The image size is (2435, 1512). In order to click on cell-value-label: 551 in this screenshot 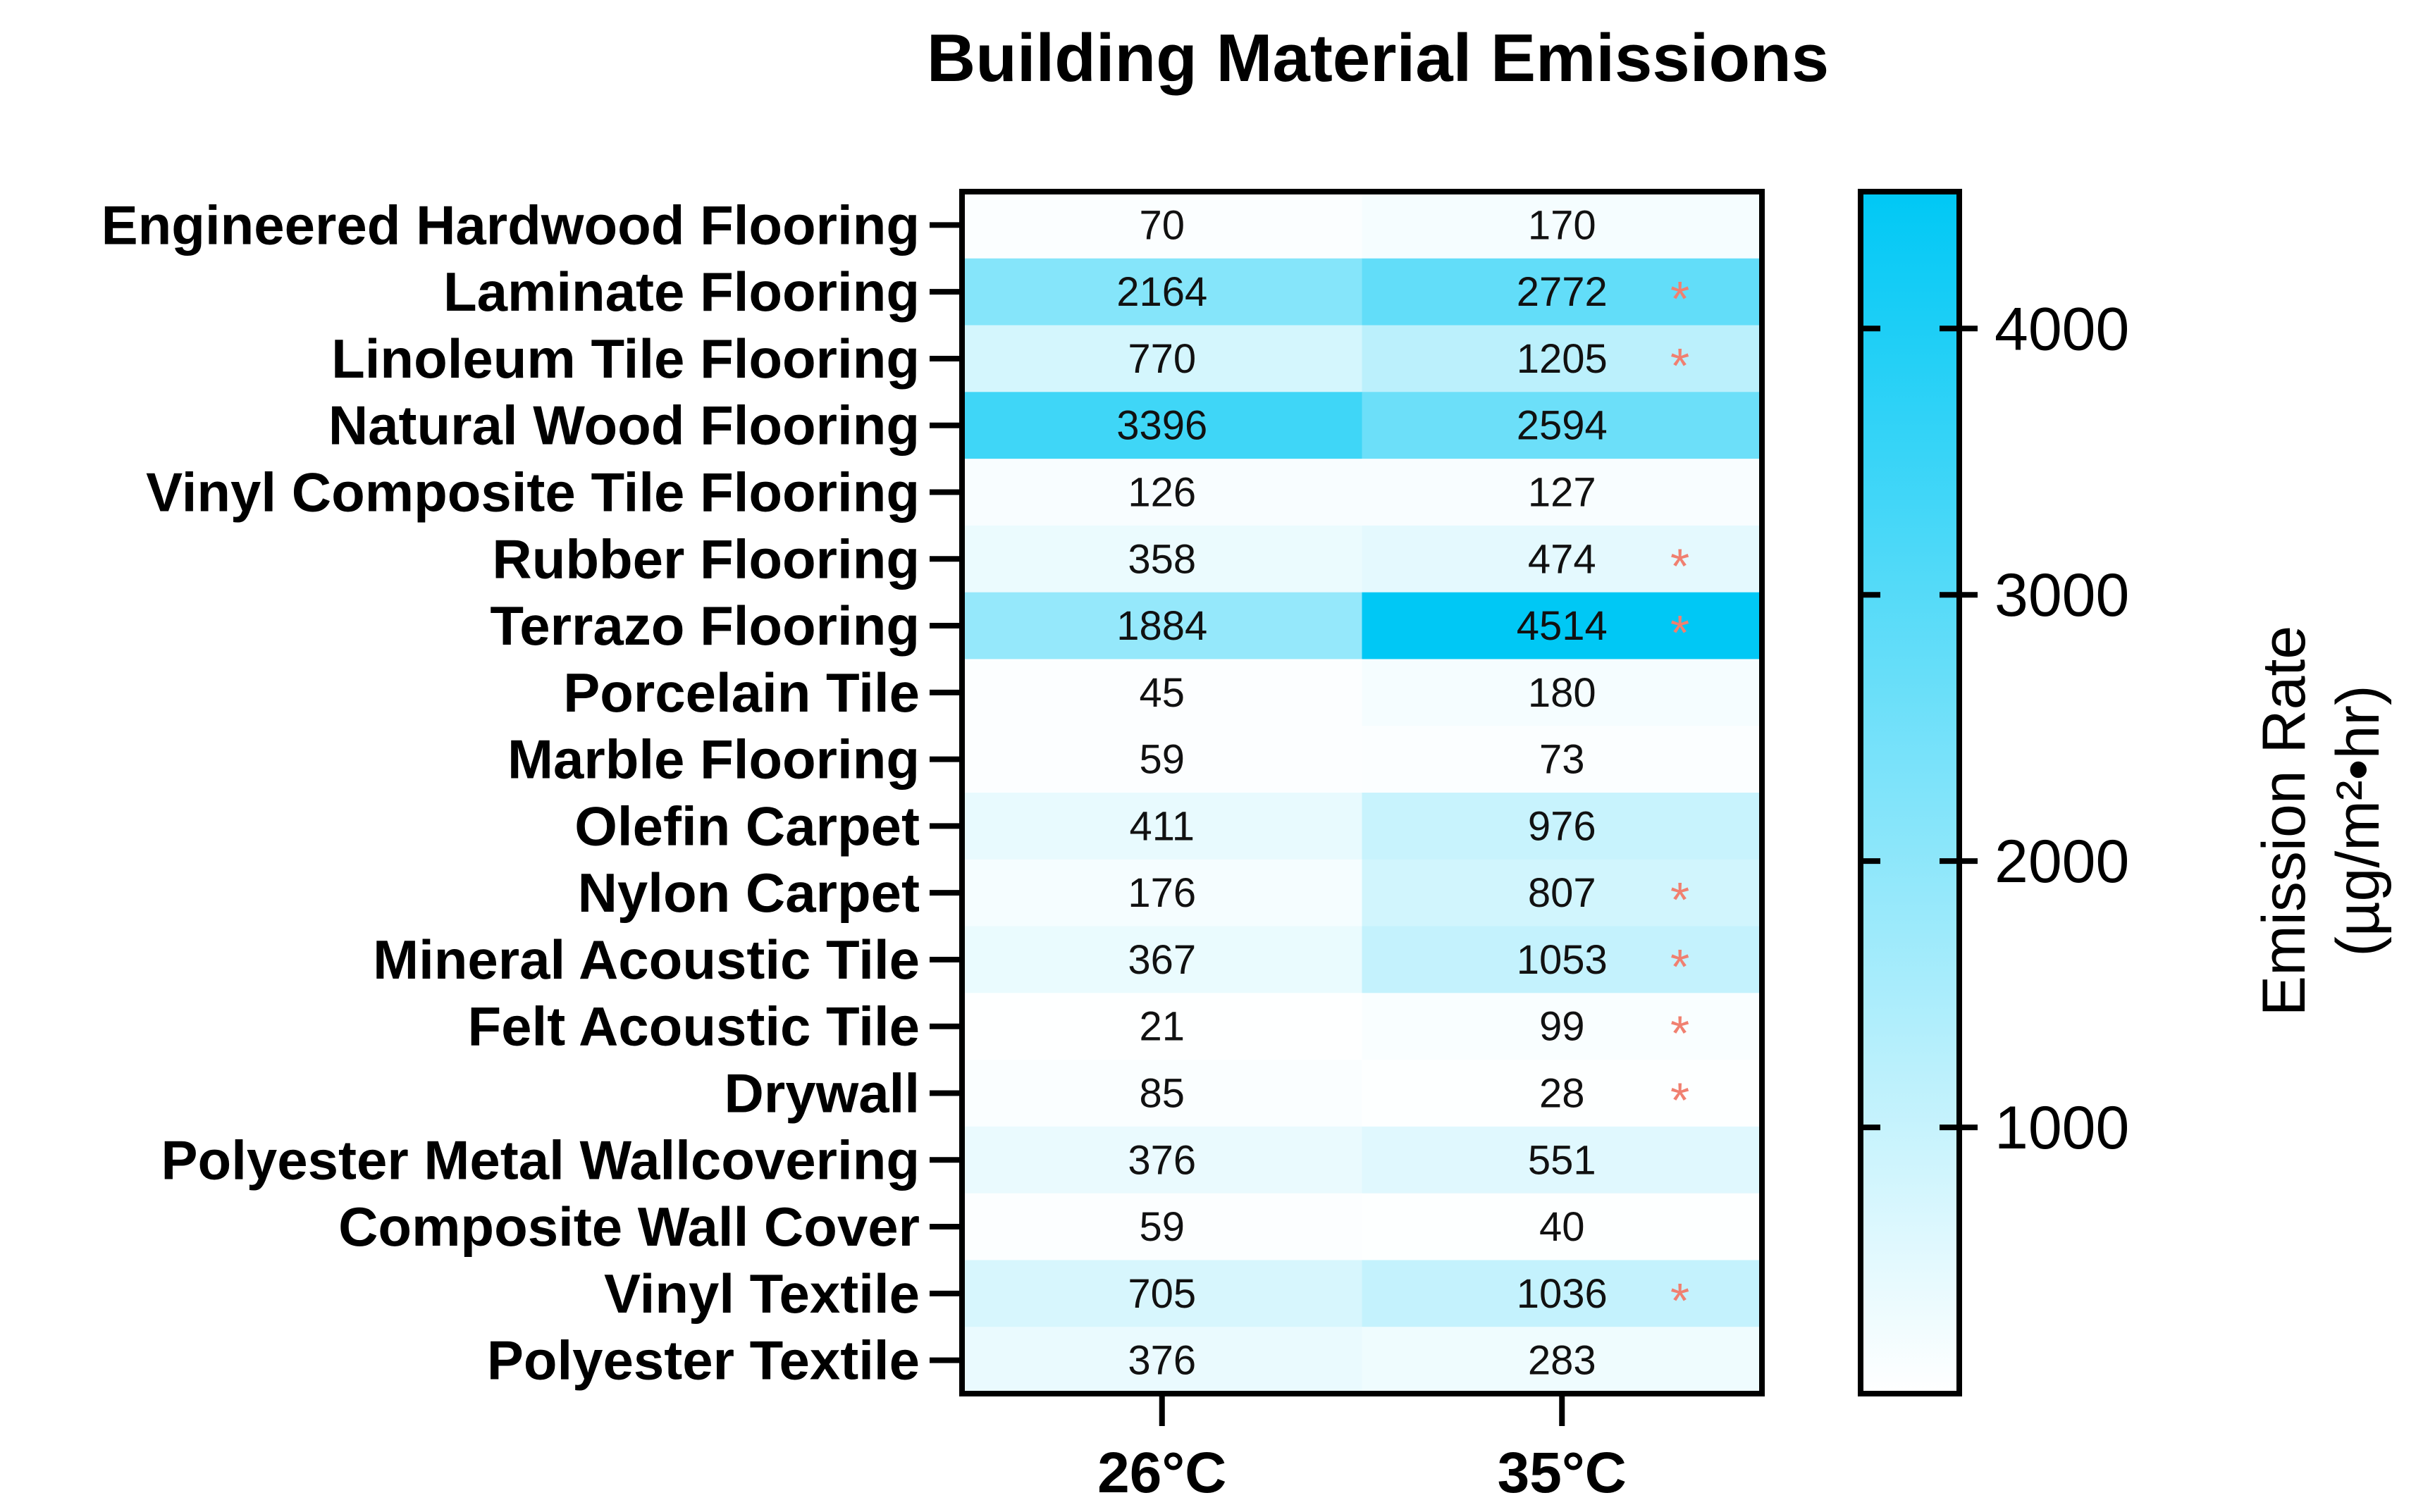, I will do `click(1562, 1160)`.